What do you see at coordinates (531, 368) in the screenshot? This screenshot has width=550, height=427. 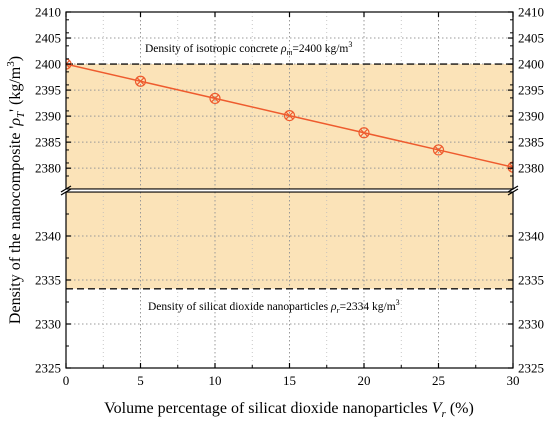 I see `y-tick-label-right: 2325` at bounding box center [531, 368].